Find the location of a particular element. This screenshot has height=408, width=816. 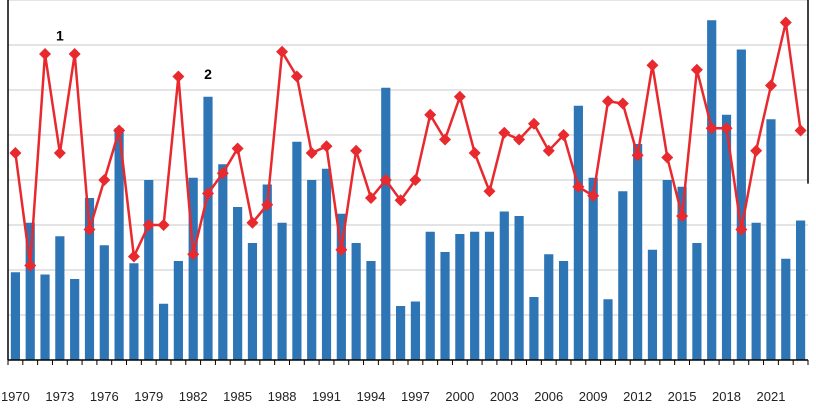

x-tick-label: 1997 is located at coordinates (415, 396).